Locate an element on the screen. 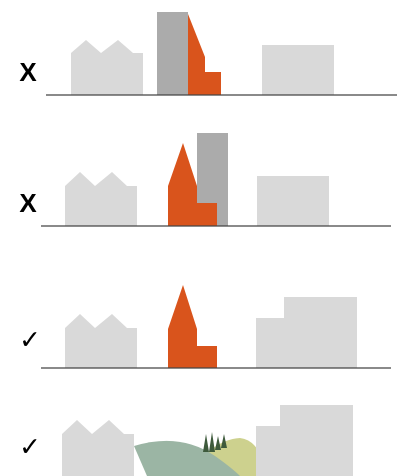  trees is located at coordinates (215, 442).